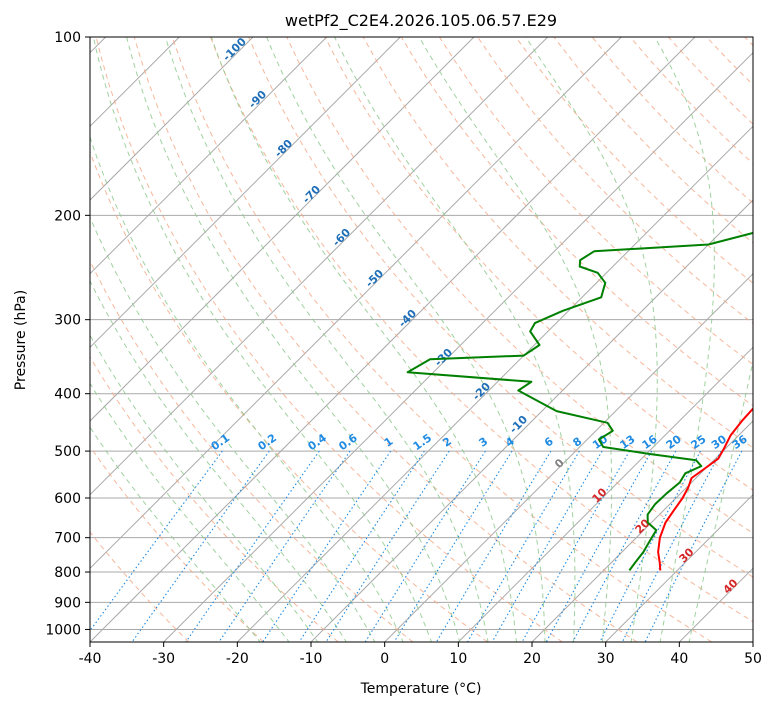 This screenshot has height=708, width=775. I want to click on y-tick-label: 300, so click(67, 321).